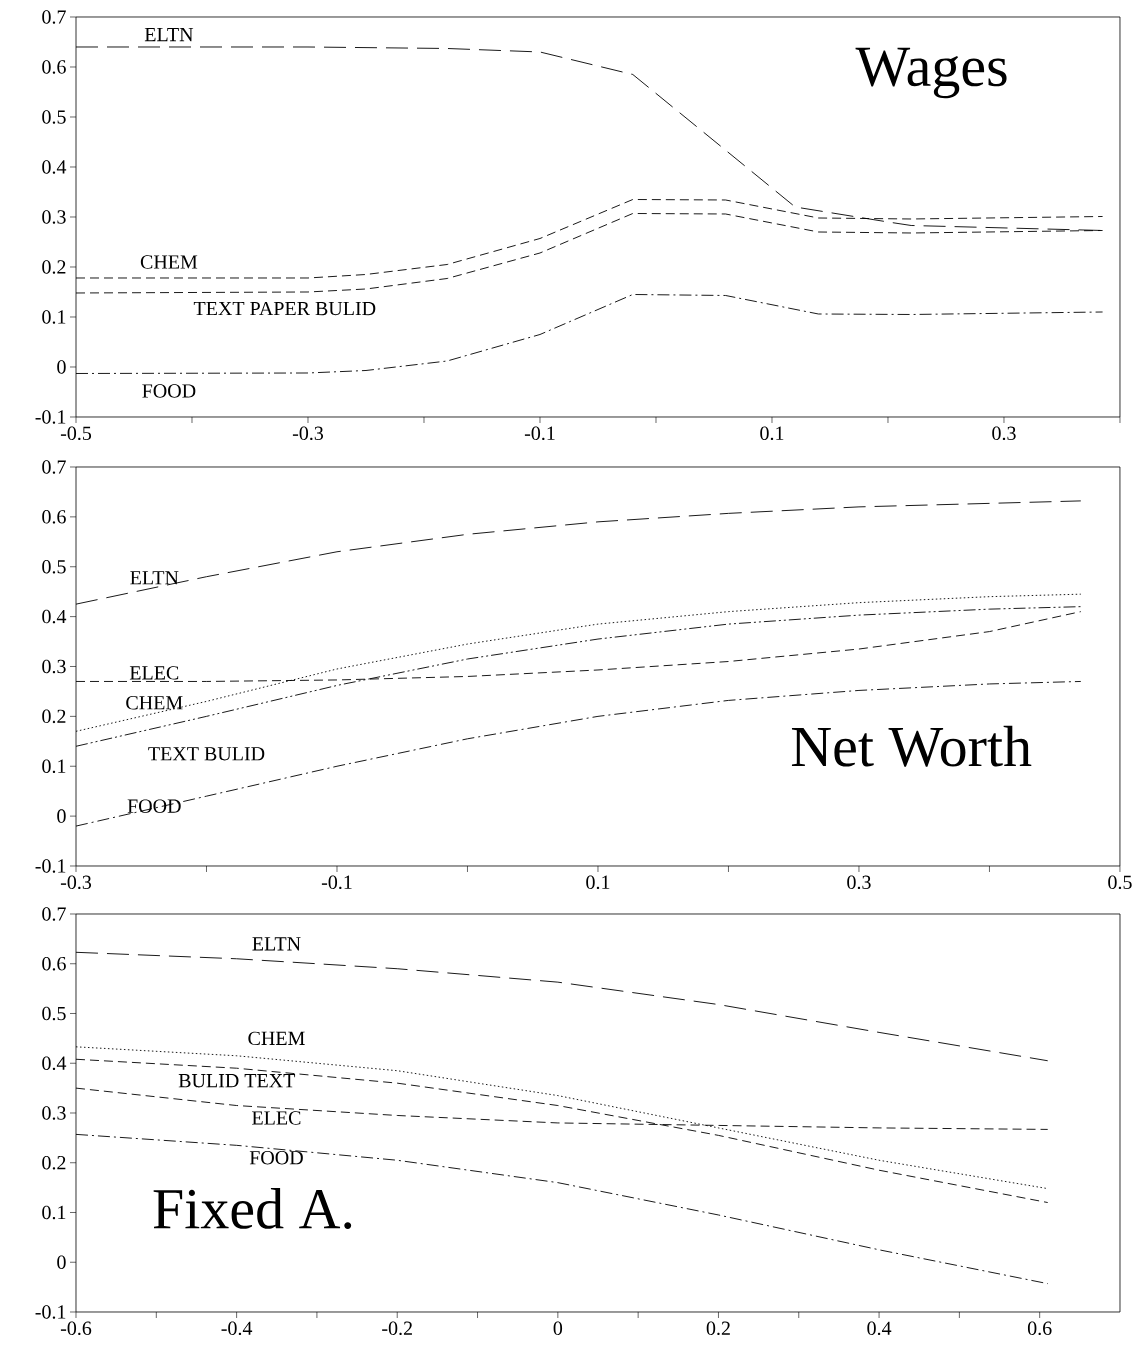  I want to click on x-tick-label: -0.2, so click(397, 1328).